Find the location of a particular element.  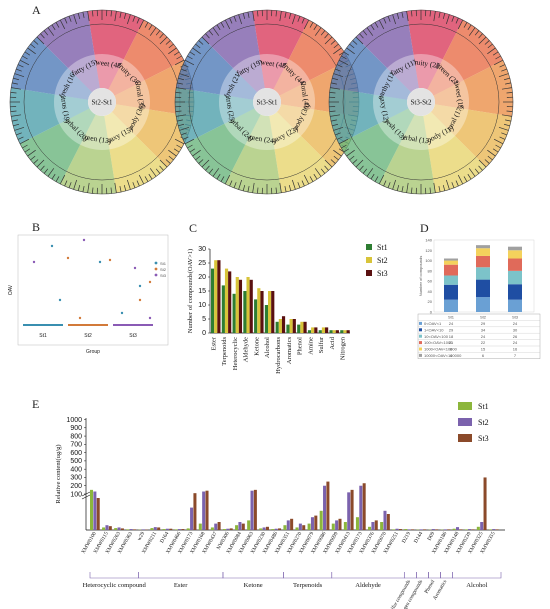

y-tick-label: 140 is located at coordinates (428, 240).